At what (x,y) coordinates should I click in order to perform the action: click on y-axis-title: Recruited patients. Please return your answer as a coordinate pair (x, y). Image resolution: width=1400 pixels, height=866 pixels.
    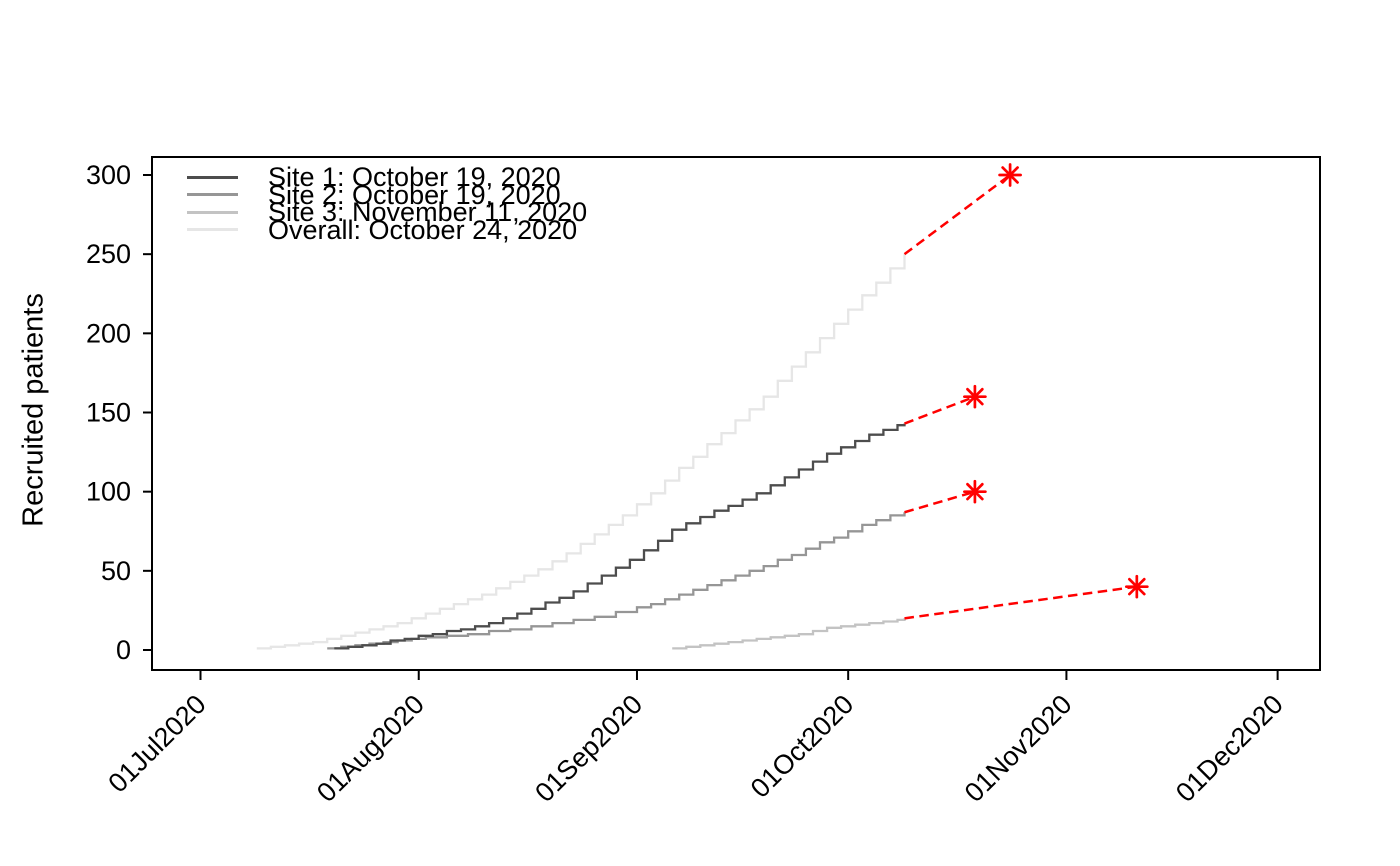
    Looking at the image, I should click on (33, 410).